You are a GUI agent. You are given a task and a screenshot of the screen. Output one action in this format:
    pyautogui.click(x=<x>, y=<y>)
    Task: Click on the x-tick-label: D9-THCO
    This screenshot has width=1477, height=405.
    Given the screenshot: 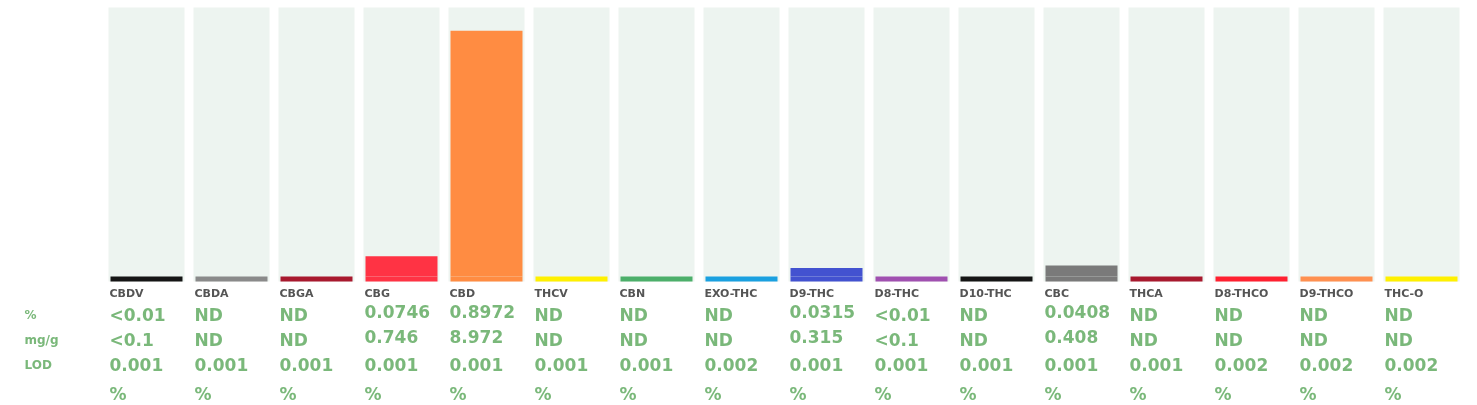 What is the action you would take?
    pyautogui.click(x=1326, y=293)
    